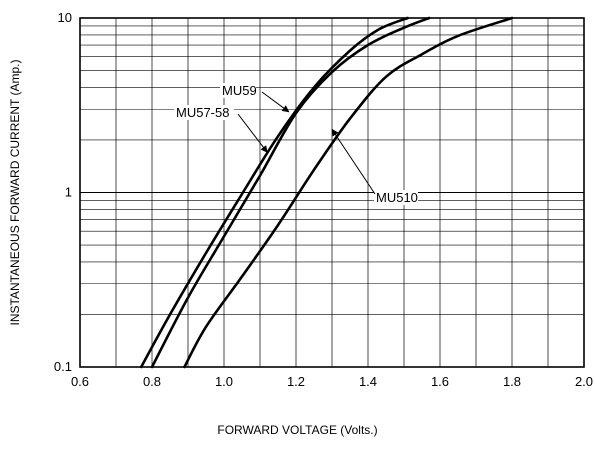 The height and width of the screenshot is (455, 595). Describe the element at coordinates (80, 381) in the screenshot. I see `x-tick-label: 0.6` at that location.